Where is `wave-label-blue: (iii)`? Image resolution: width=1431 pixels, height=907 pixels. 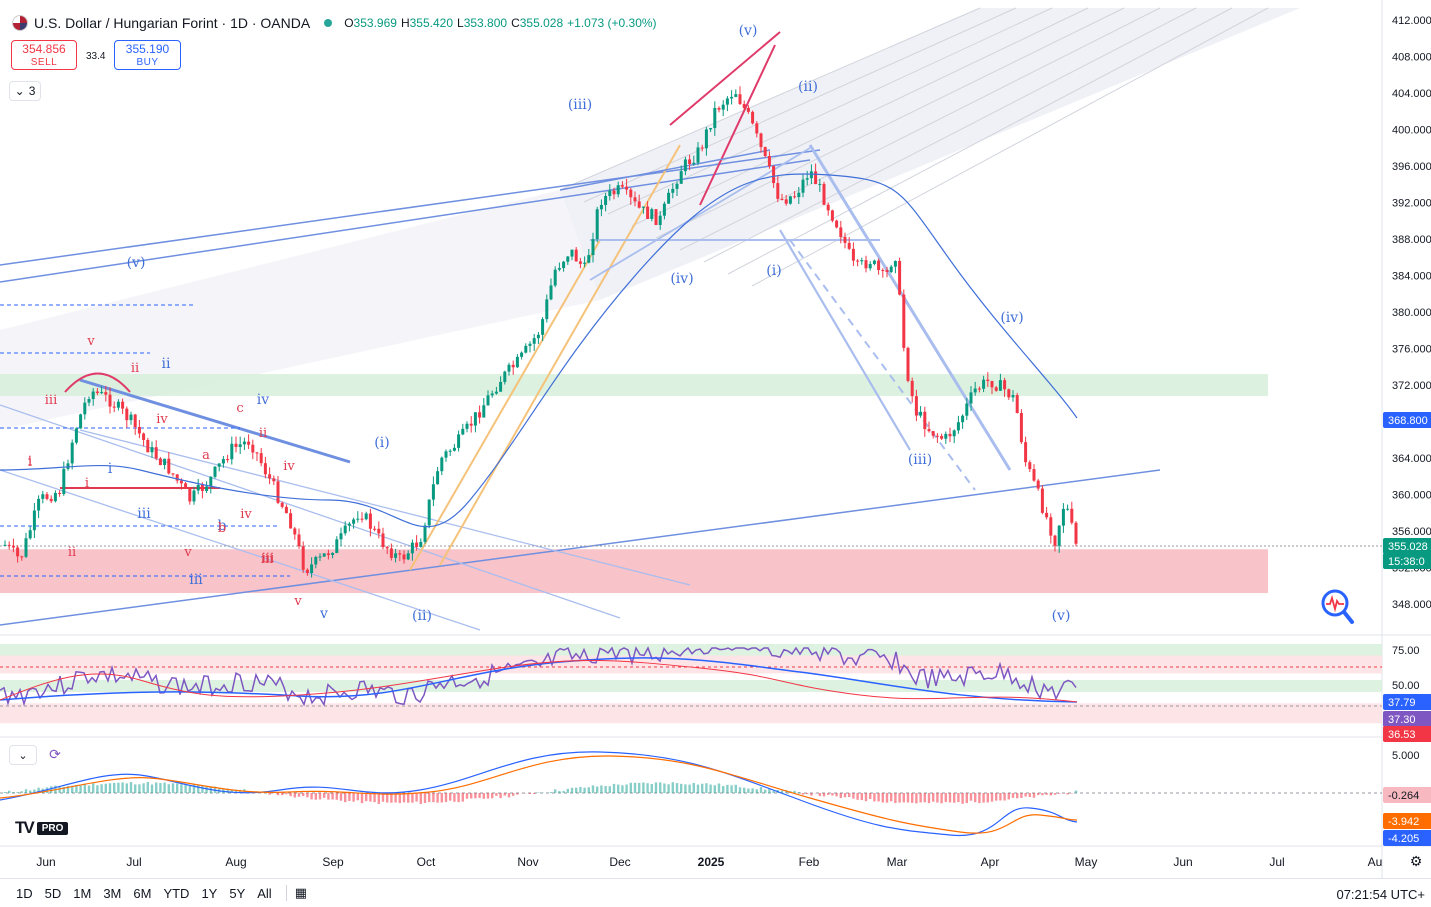
wave-label-blue: (iii) is located at coordinates (920, 460).